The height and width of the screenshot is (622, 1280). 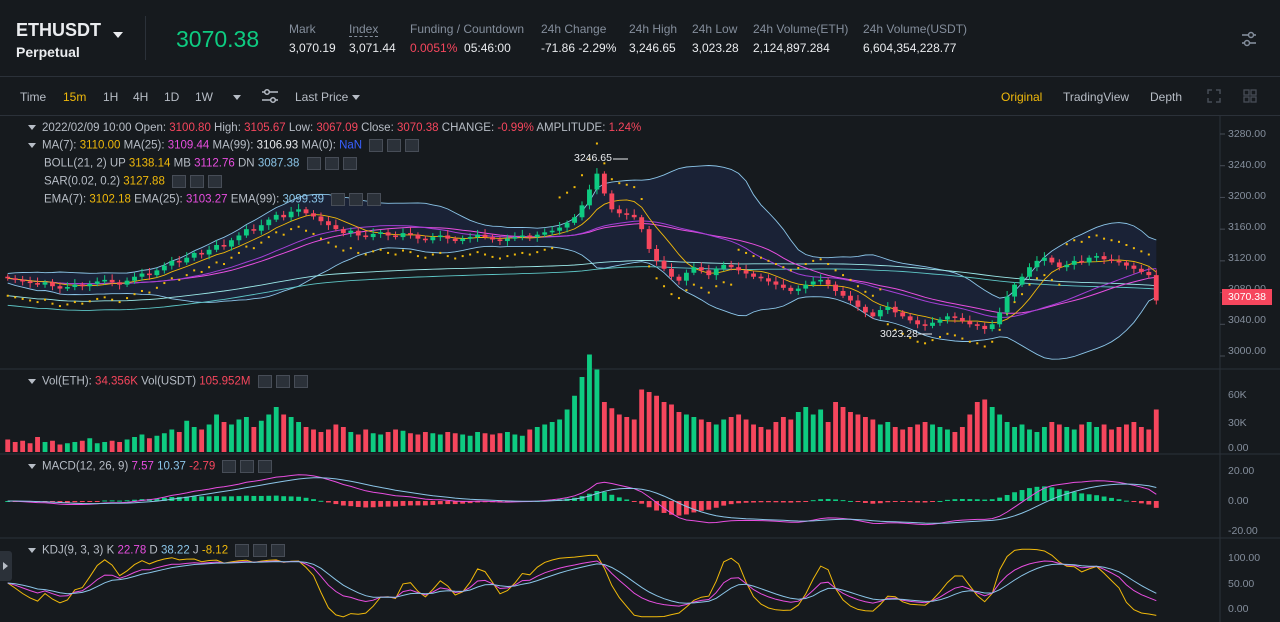 What do you see at coordinates (204, 97) in the screenshot?
I see `interval-1w: 1W` at bounding box center [204, 97].